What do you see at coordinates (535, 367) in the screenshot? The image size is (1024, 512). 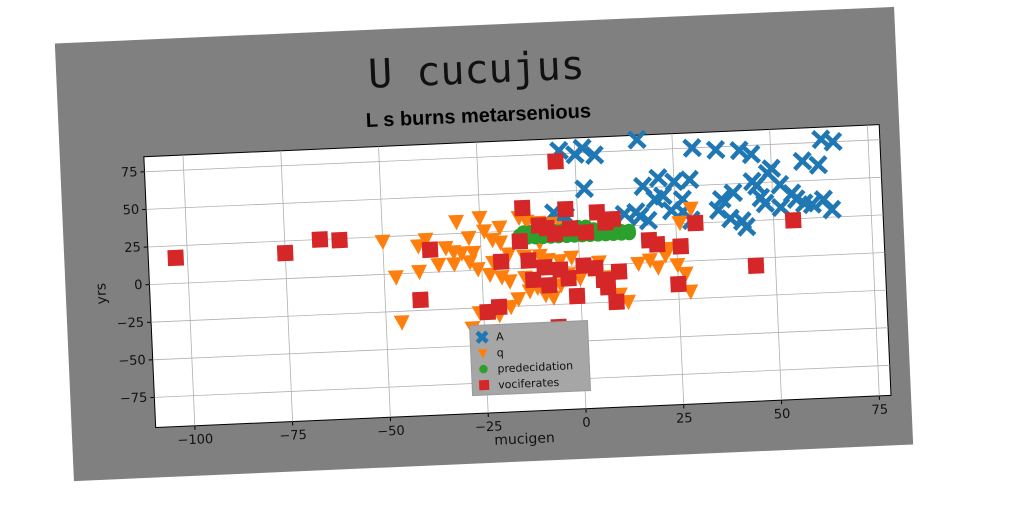 I see `legend-label: predecidation` at bounding box center [535, 367].